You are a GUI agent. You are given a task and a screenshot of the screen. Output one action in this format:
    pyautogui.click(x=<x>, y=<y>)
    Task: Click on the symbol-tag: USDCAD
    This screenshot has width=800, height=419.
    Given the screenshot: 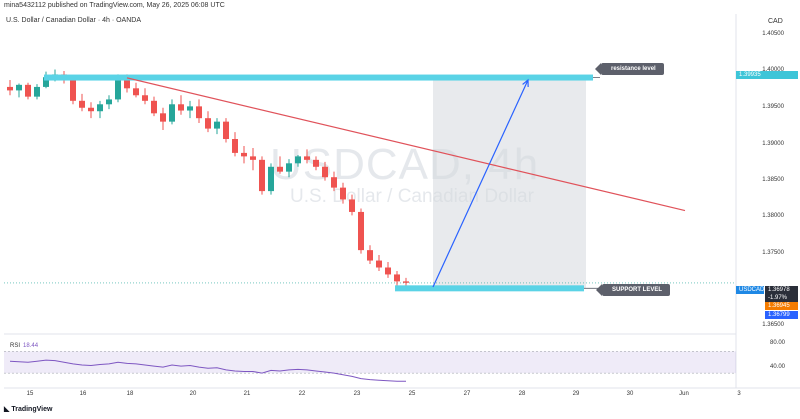 What is the action you would take?
    pyautogui.click(x=750, y=290)
    